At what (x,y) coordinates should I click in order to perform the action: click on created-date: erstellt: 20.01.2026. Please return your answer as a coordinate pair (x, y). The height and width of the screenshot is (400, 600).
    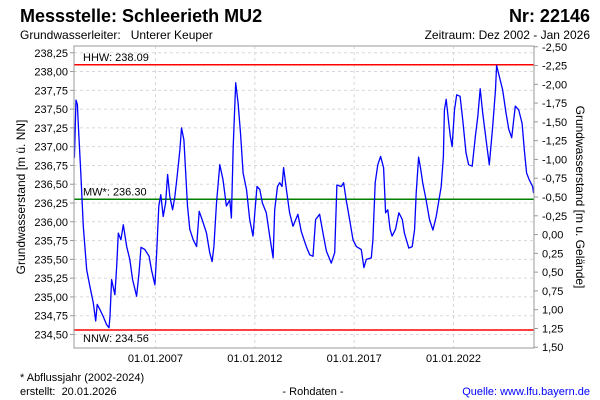
    Looking at the image, I should click on (68, 392).